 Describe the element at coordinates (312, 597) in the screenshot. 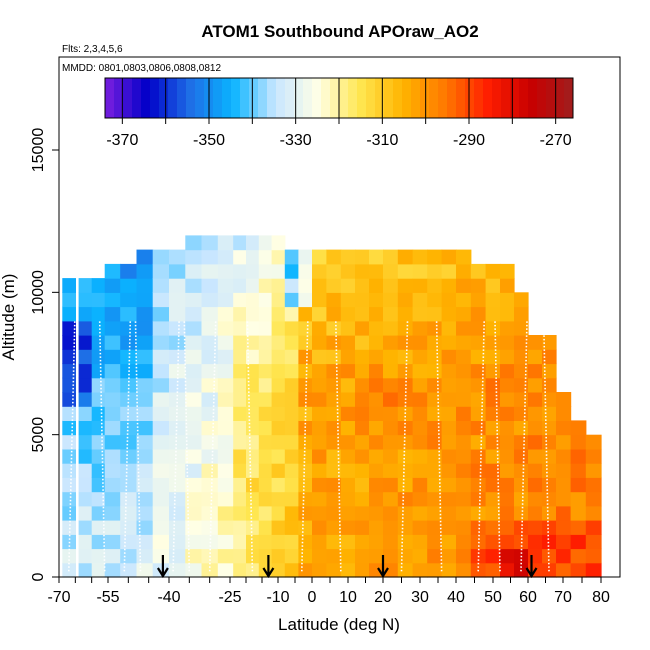

I see `x-tick-label: 0` at that location.